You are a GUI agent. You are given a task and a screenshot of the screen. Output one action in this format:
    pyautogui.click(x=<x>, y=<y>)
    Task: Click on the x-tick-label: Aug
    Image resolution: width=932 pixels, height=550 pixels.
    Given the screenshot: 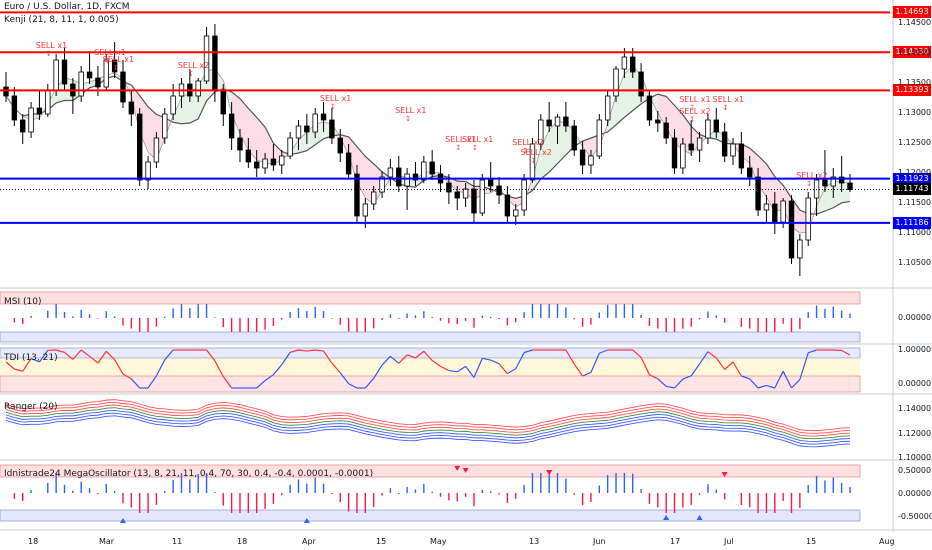 What is the action you would take?
    pyautogui.click(x=887, y=541)
    